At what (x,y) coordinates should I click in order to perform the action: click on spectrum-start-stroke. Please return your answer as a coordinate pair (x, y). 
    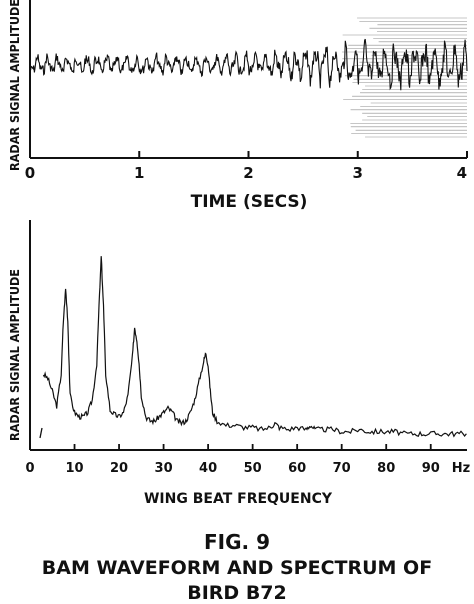
    Looking at the image, I should click on (41, 433).